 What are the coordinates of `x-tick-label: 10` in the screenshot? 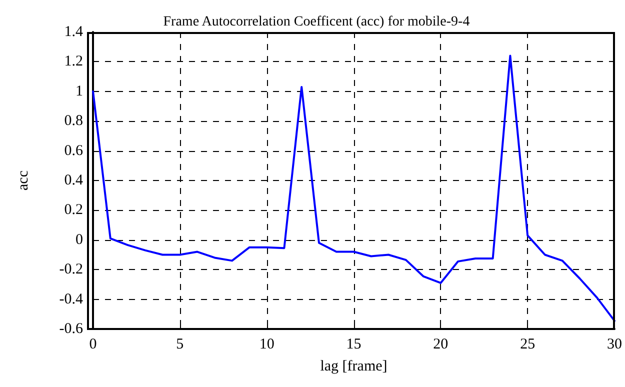 It's located at (266, 344).